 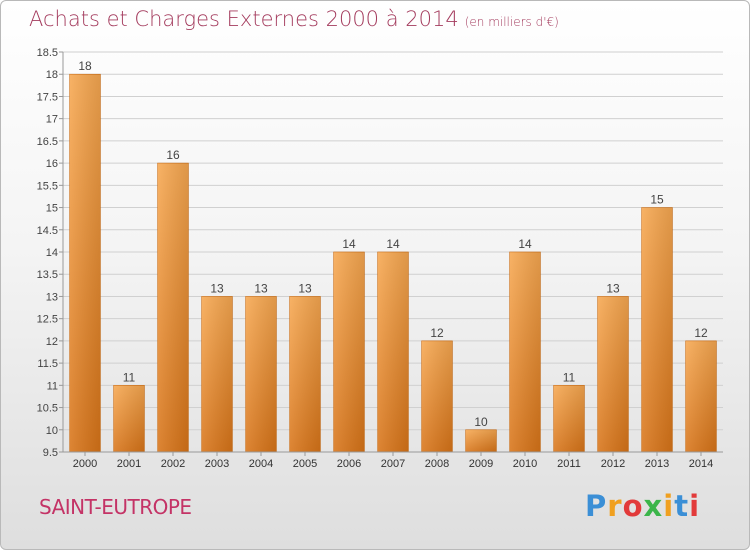 I want to click on y-tick-label: 17.5, so click(x=47, y=97).